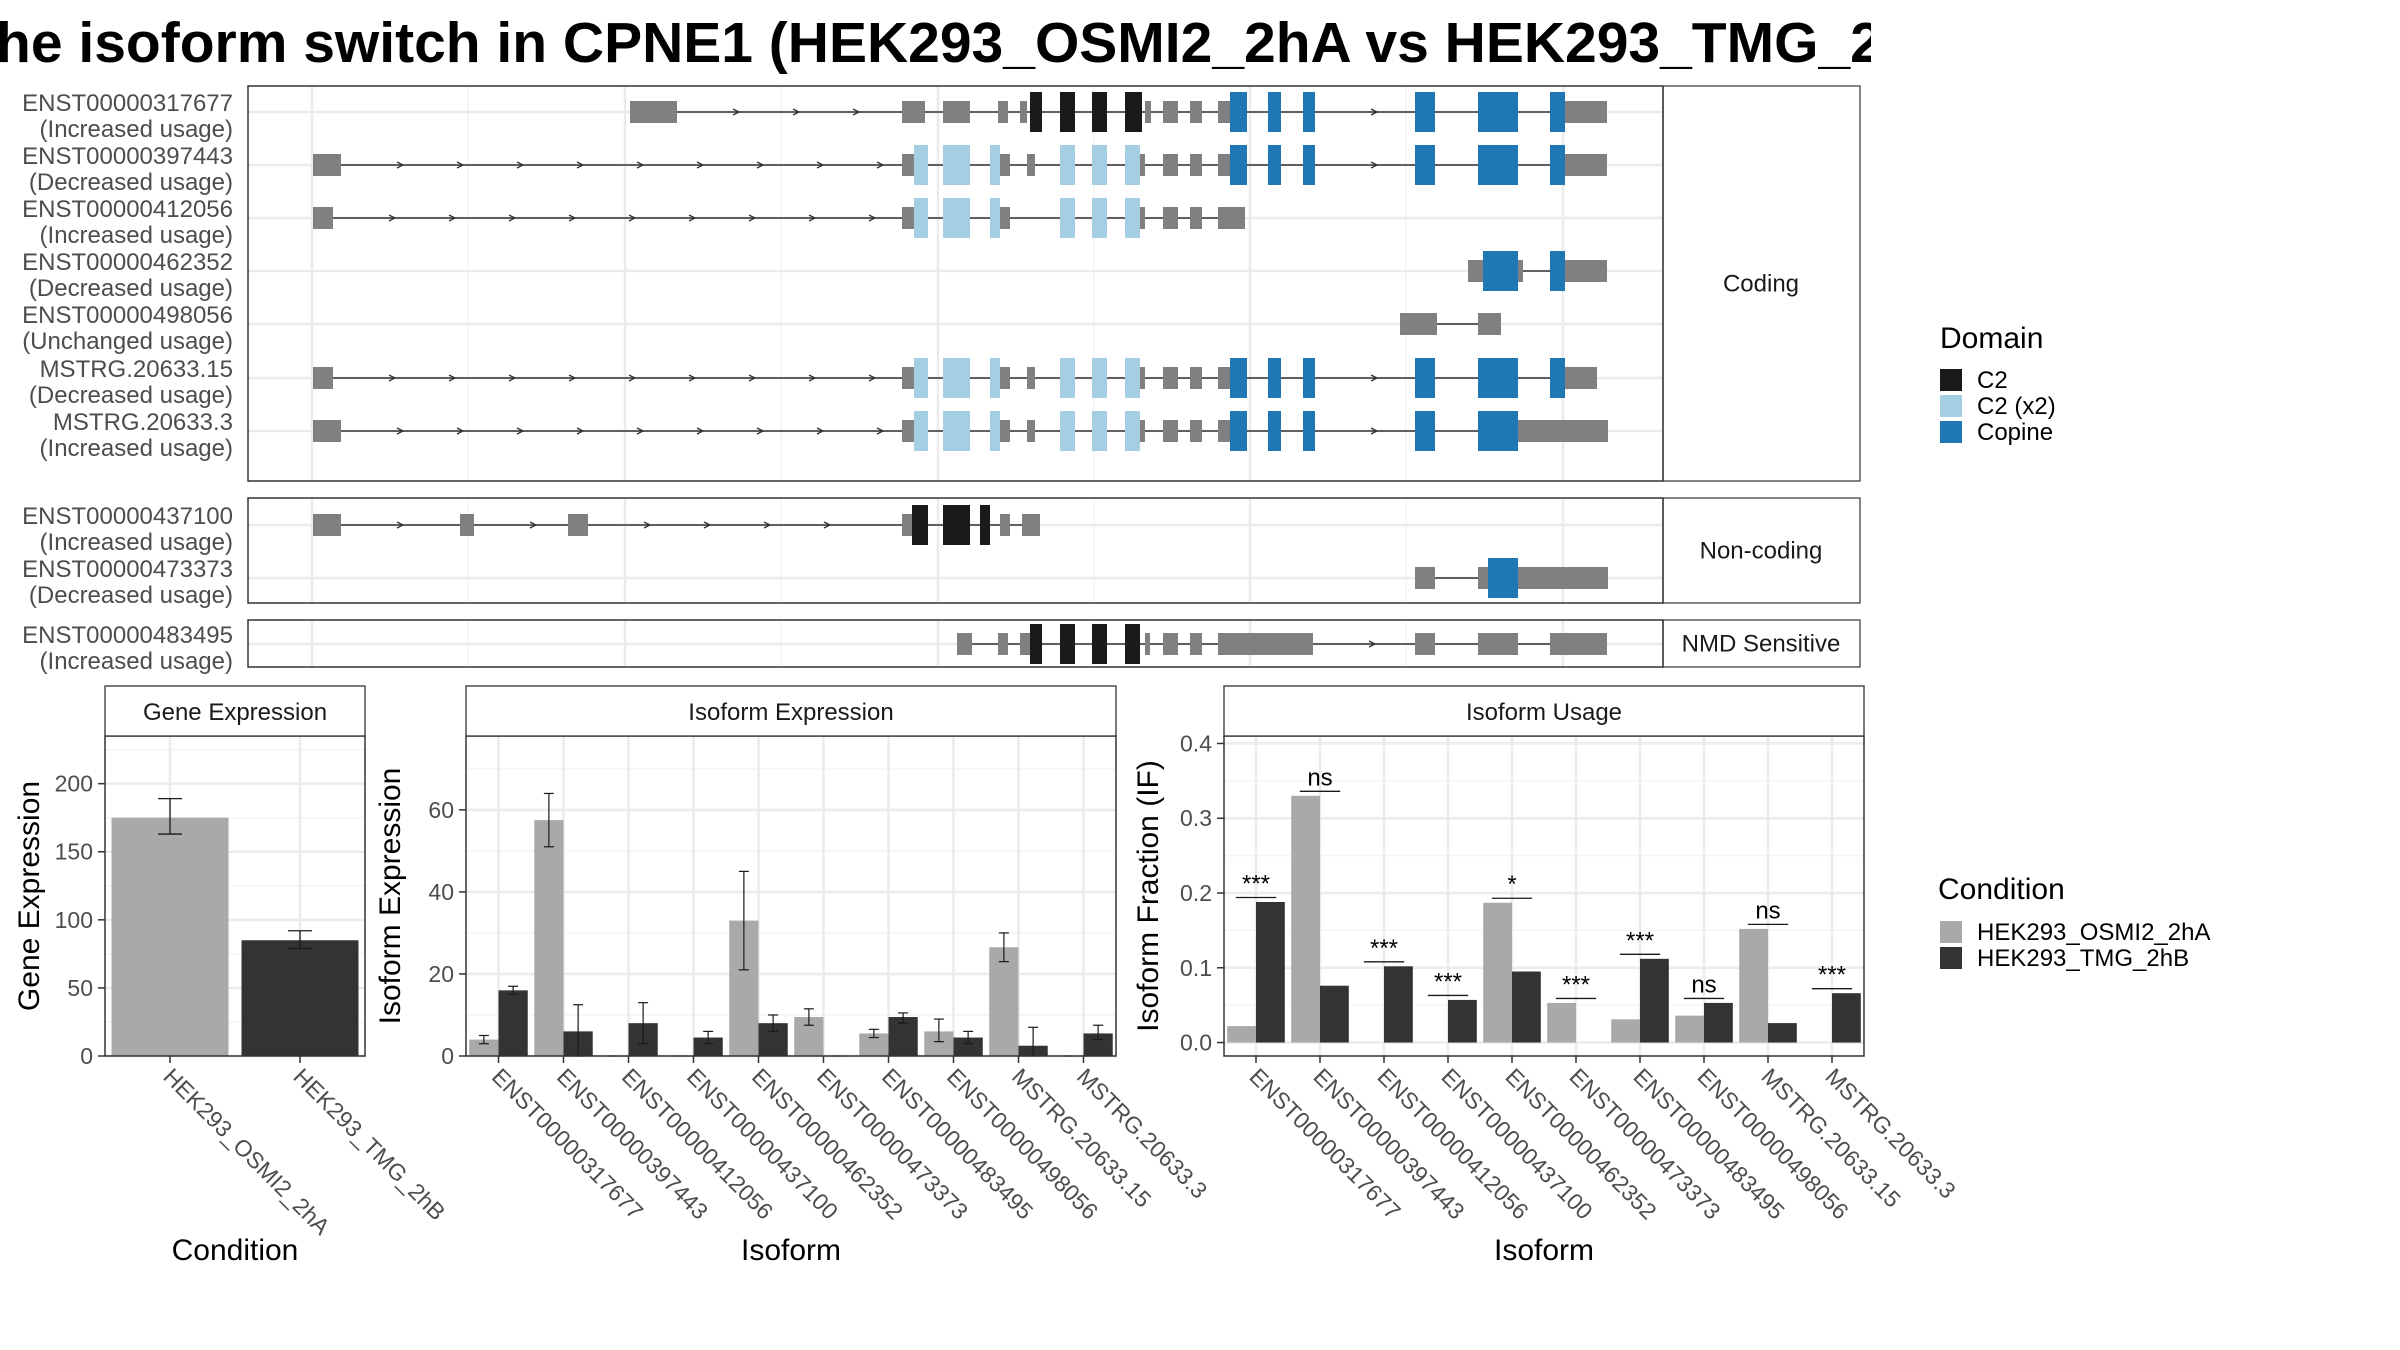  Describe the element at coordinates (1196, 743) in the screenshot. I see `y-tick-label: 0.4` at that location.